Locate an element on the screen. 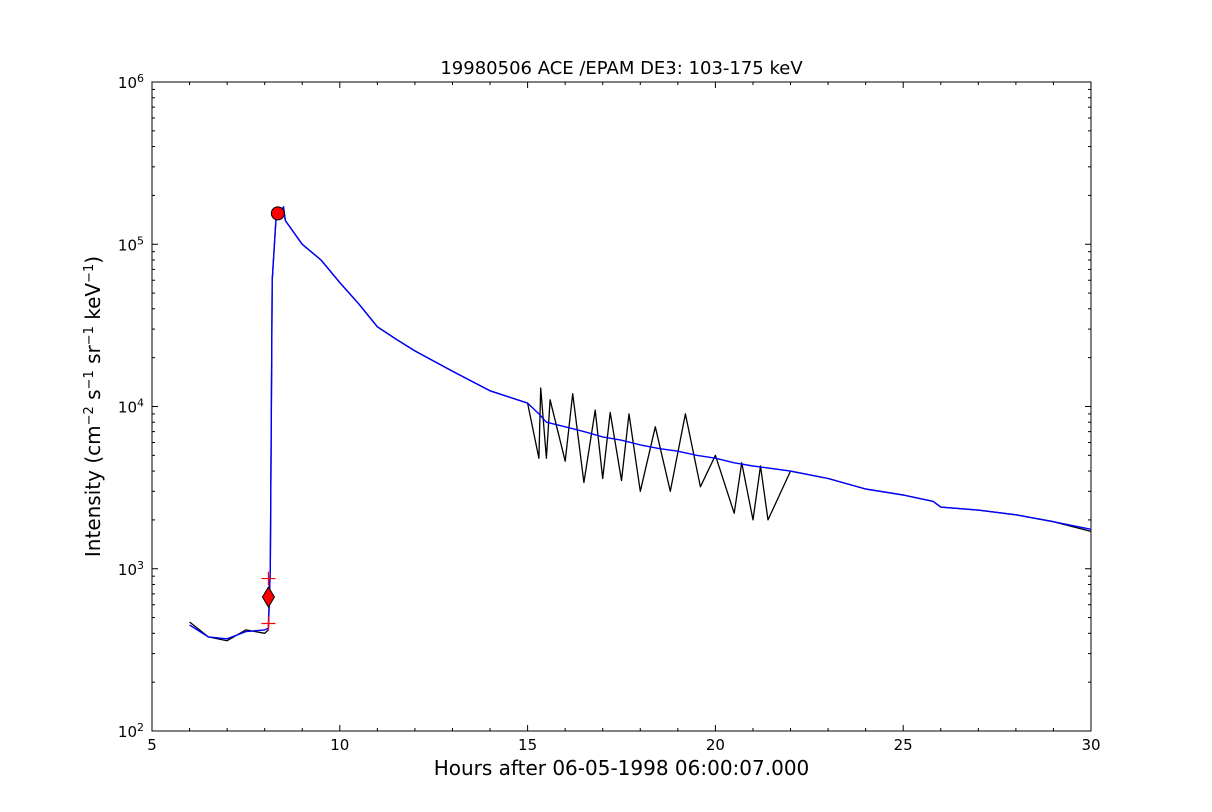 Image resolution: width=1212 pixels, height=812 pixels. x-tick-label: 20 is located at coordinates (715, 745).